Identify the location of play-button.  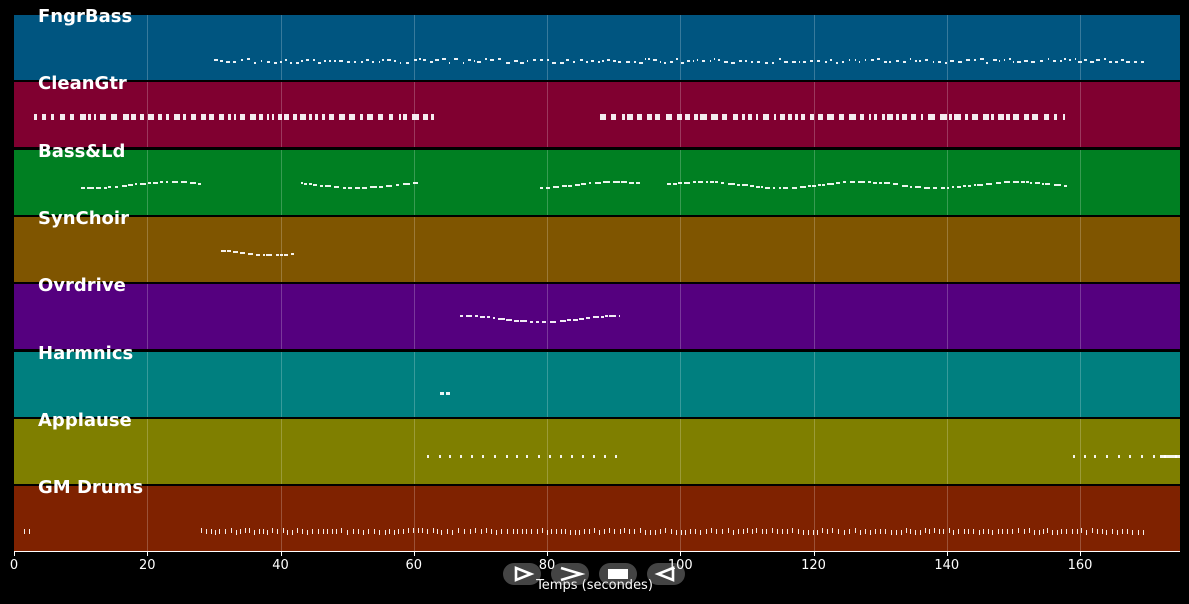
(522, 574).